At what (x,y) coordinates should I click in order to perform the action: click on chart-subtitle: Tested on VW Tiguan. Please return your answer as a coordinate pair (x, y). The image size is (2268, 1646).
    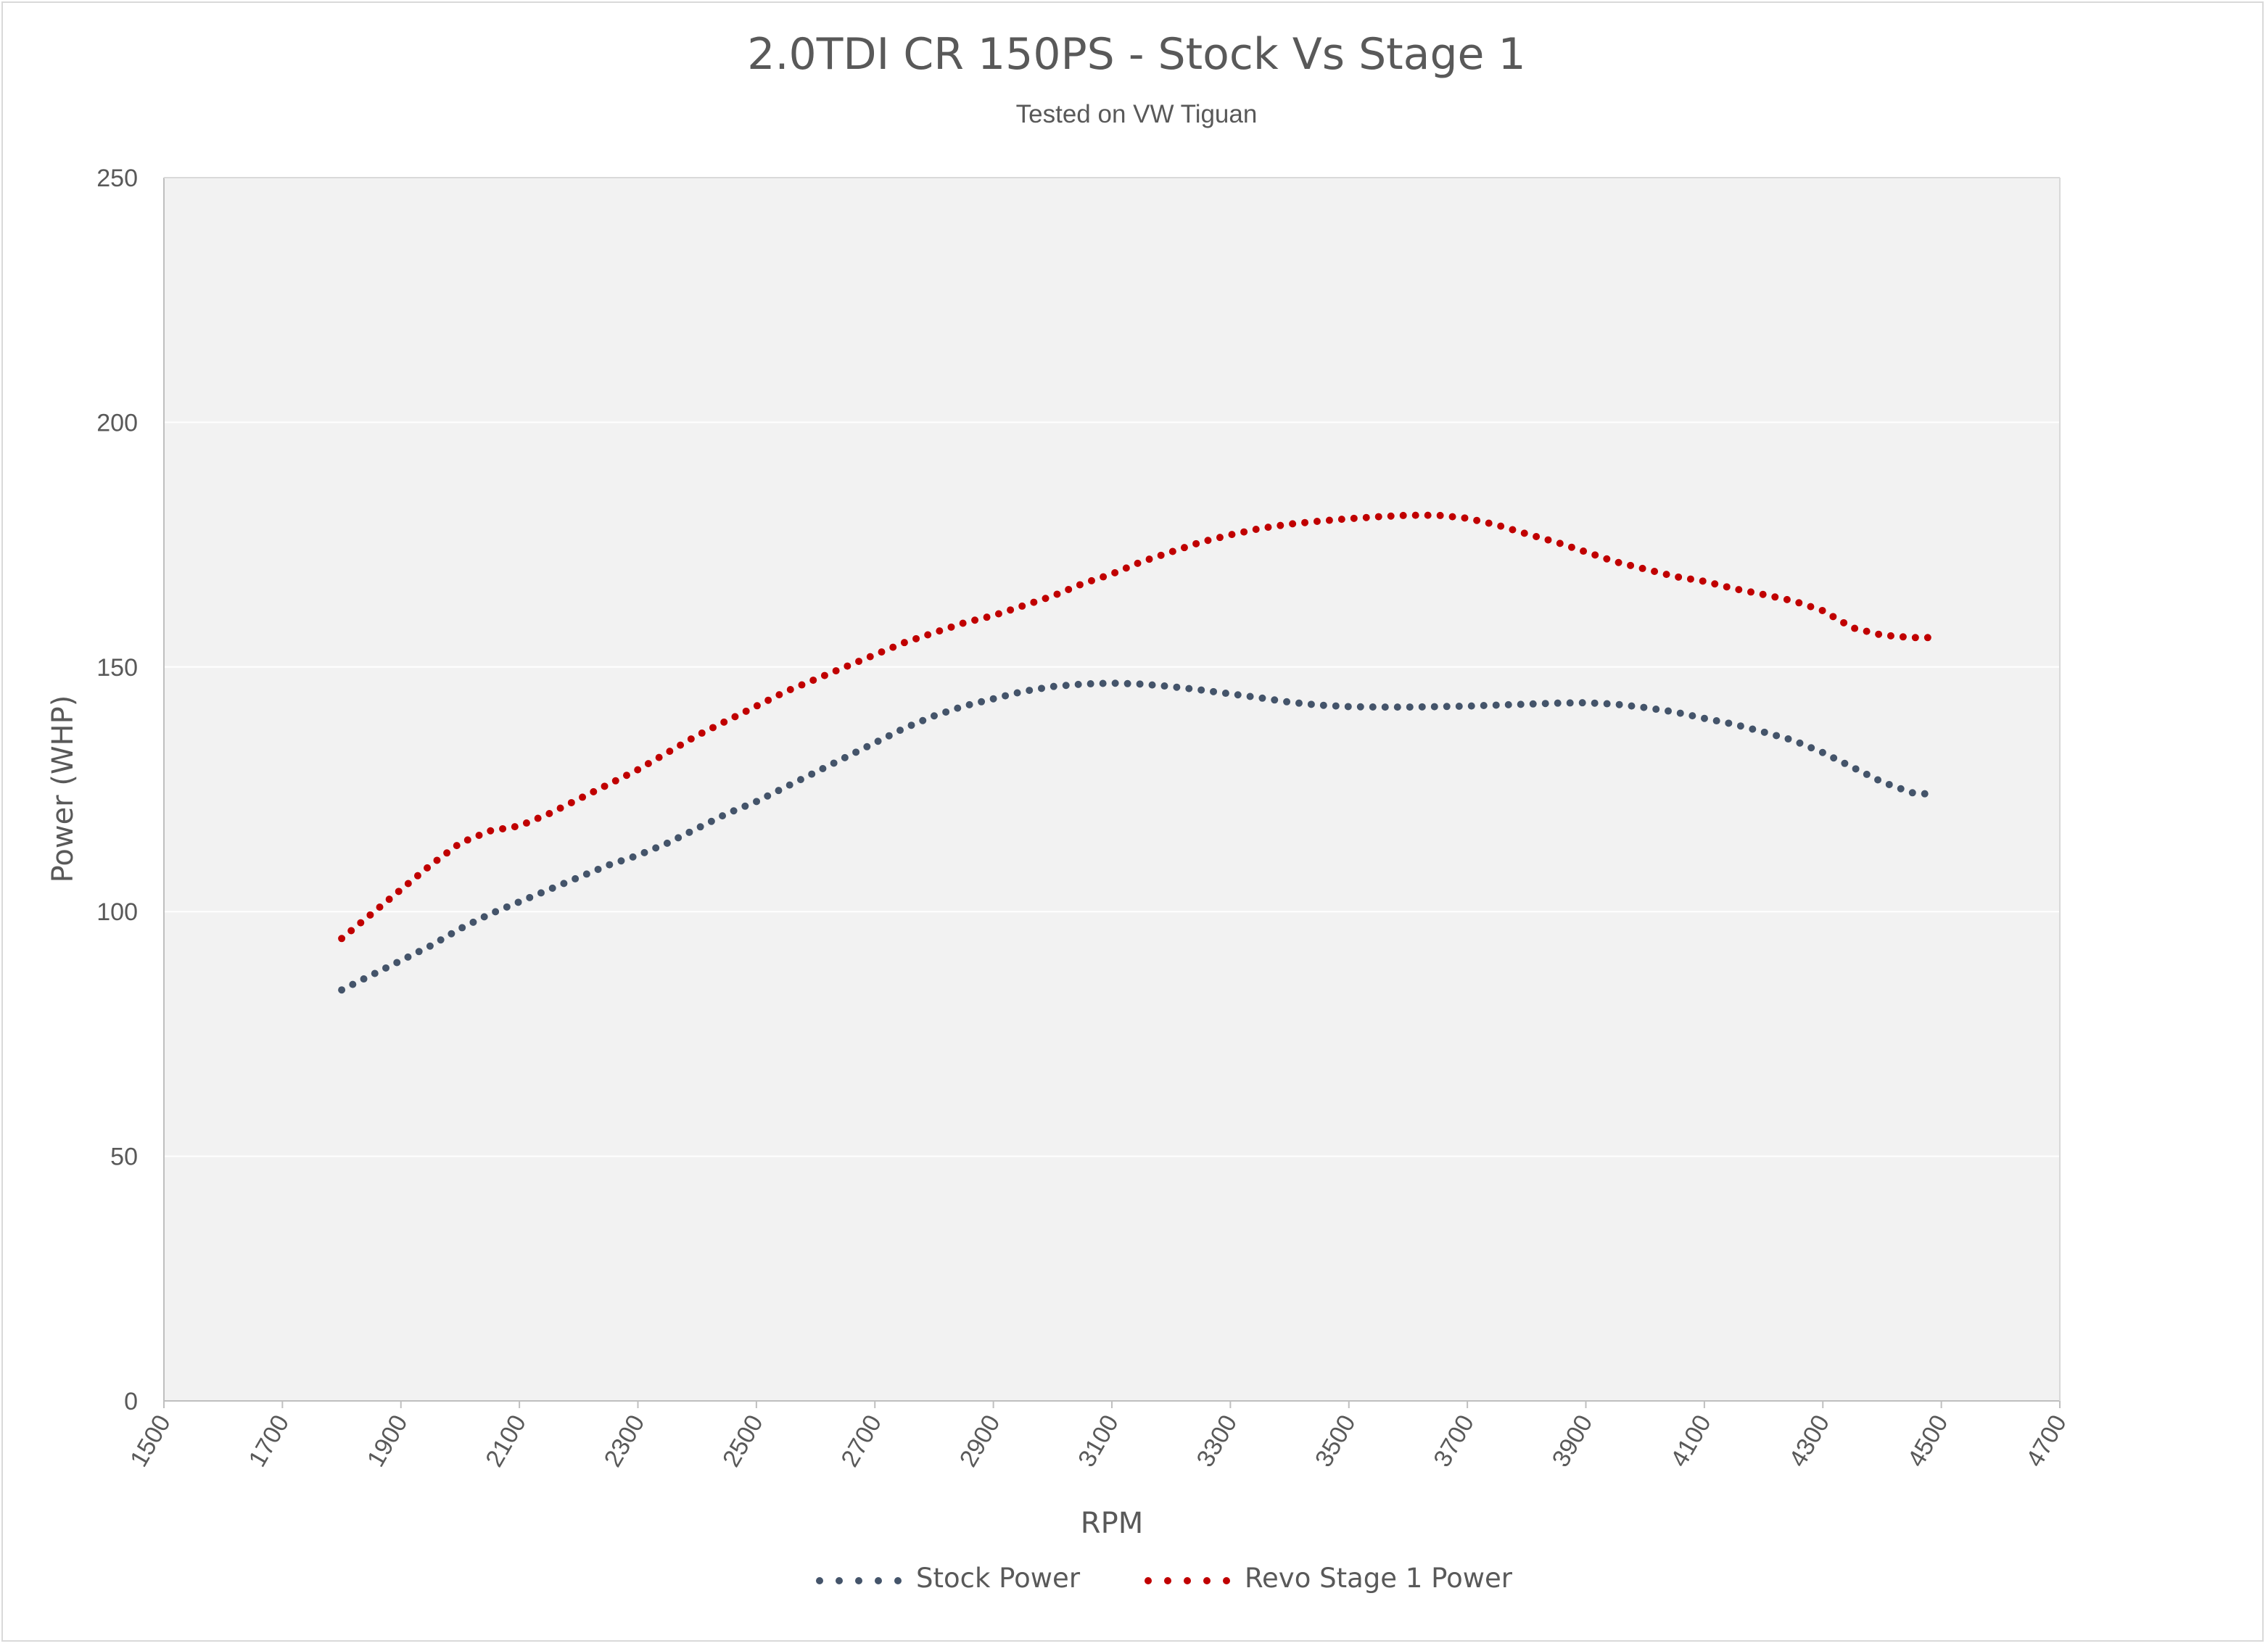
    Looking at the image, I should click on (1137, 114).